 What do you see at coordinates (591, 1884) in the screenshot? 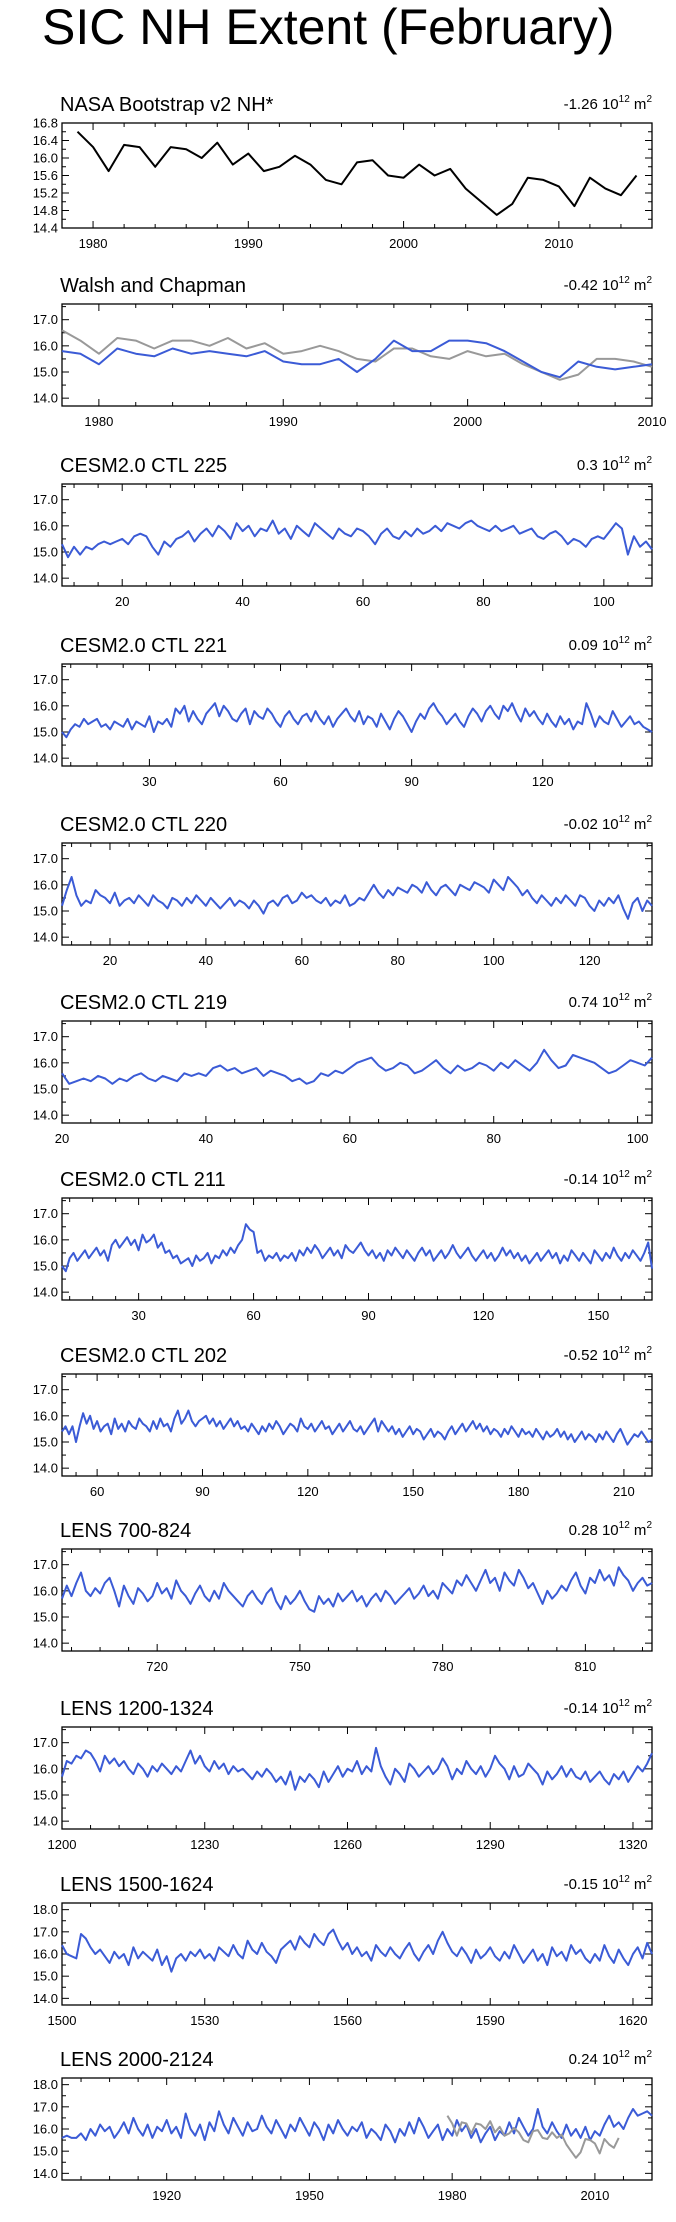
I see `trend-value: -0.15 10` at bounding box center [591, 1884].